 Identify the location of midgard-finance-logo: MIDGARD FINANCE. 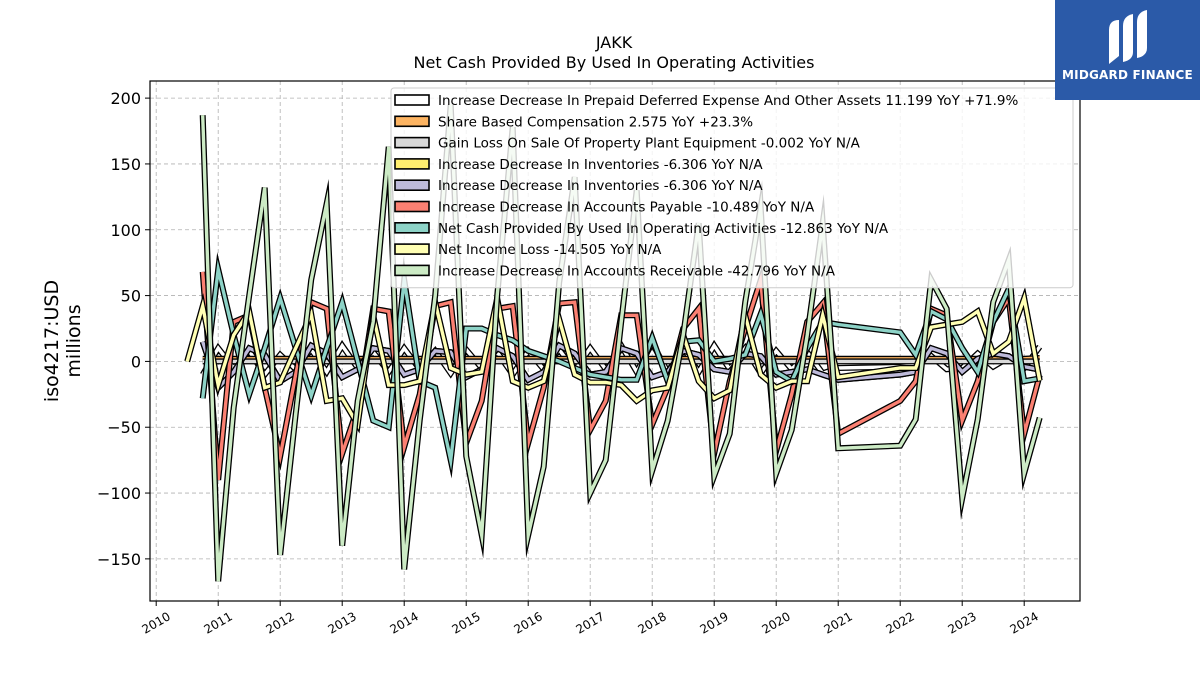
(1127, 50).